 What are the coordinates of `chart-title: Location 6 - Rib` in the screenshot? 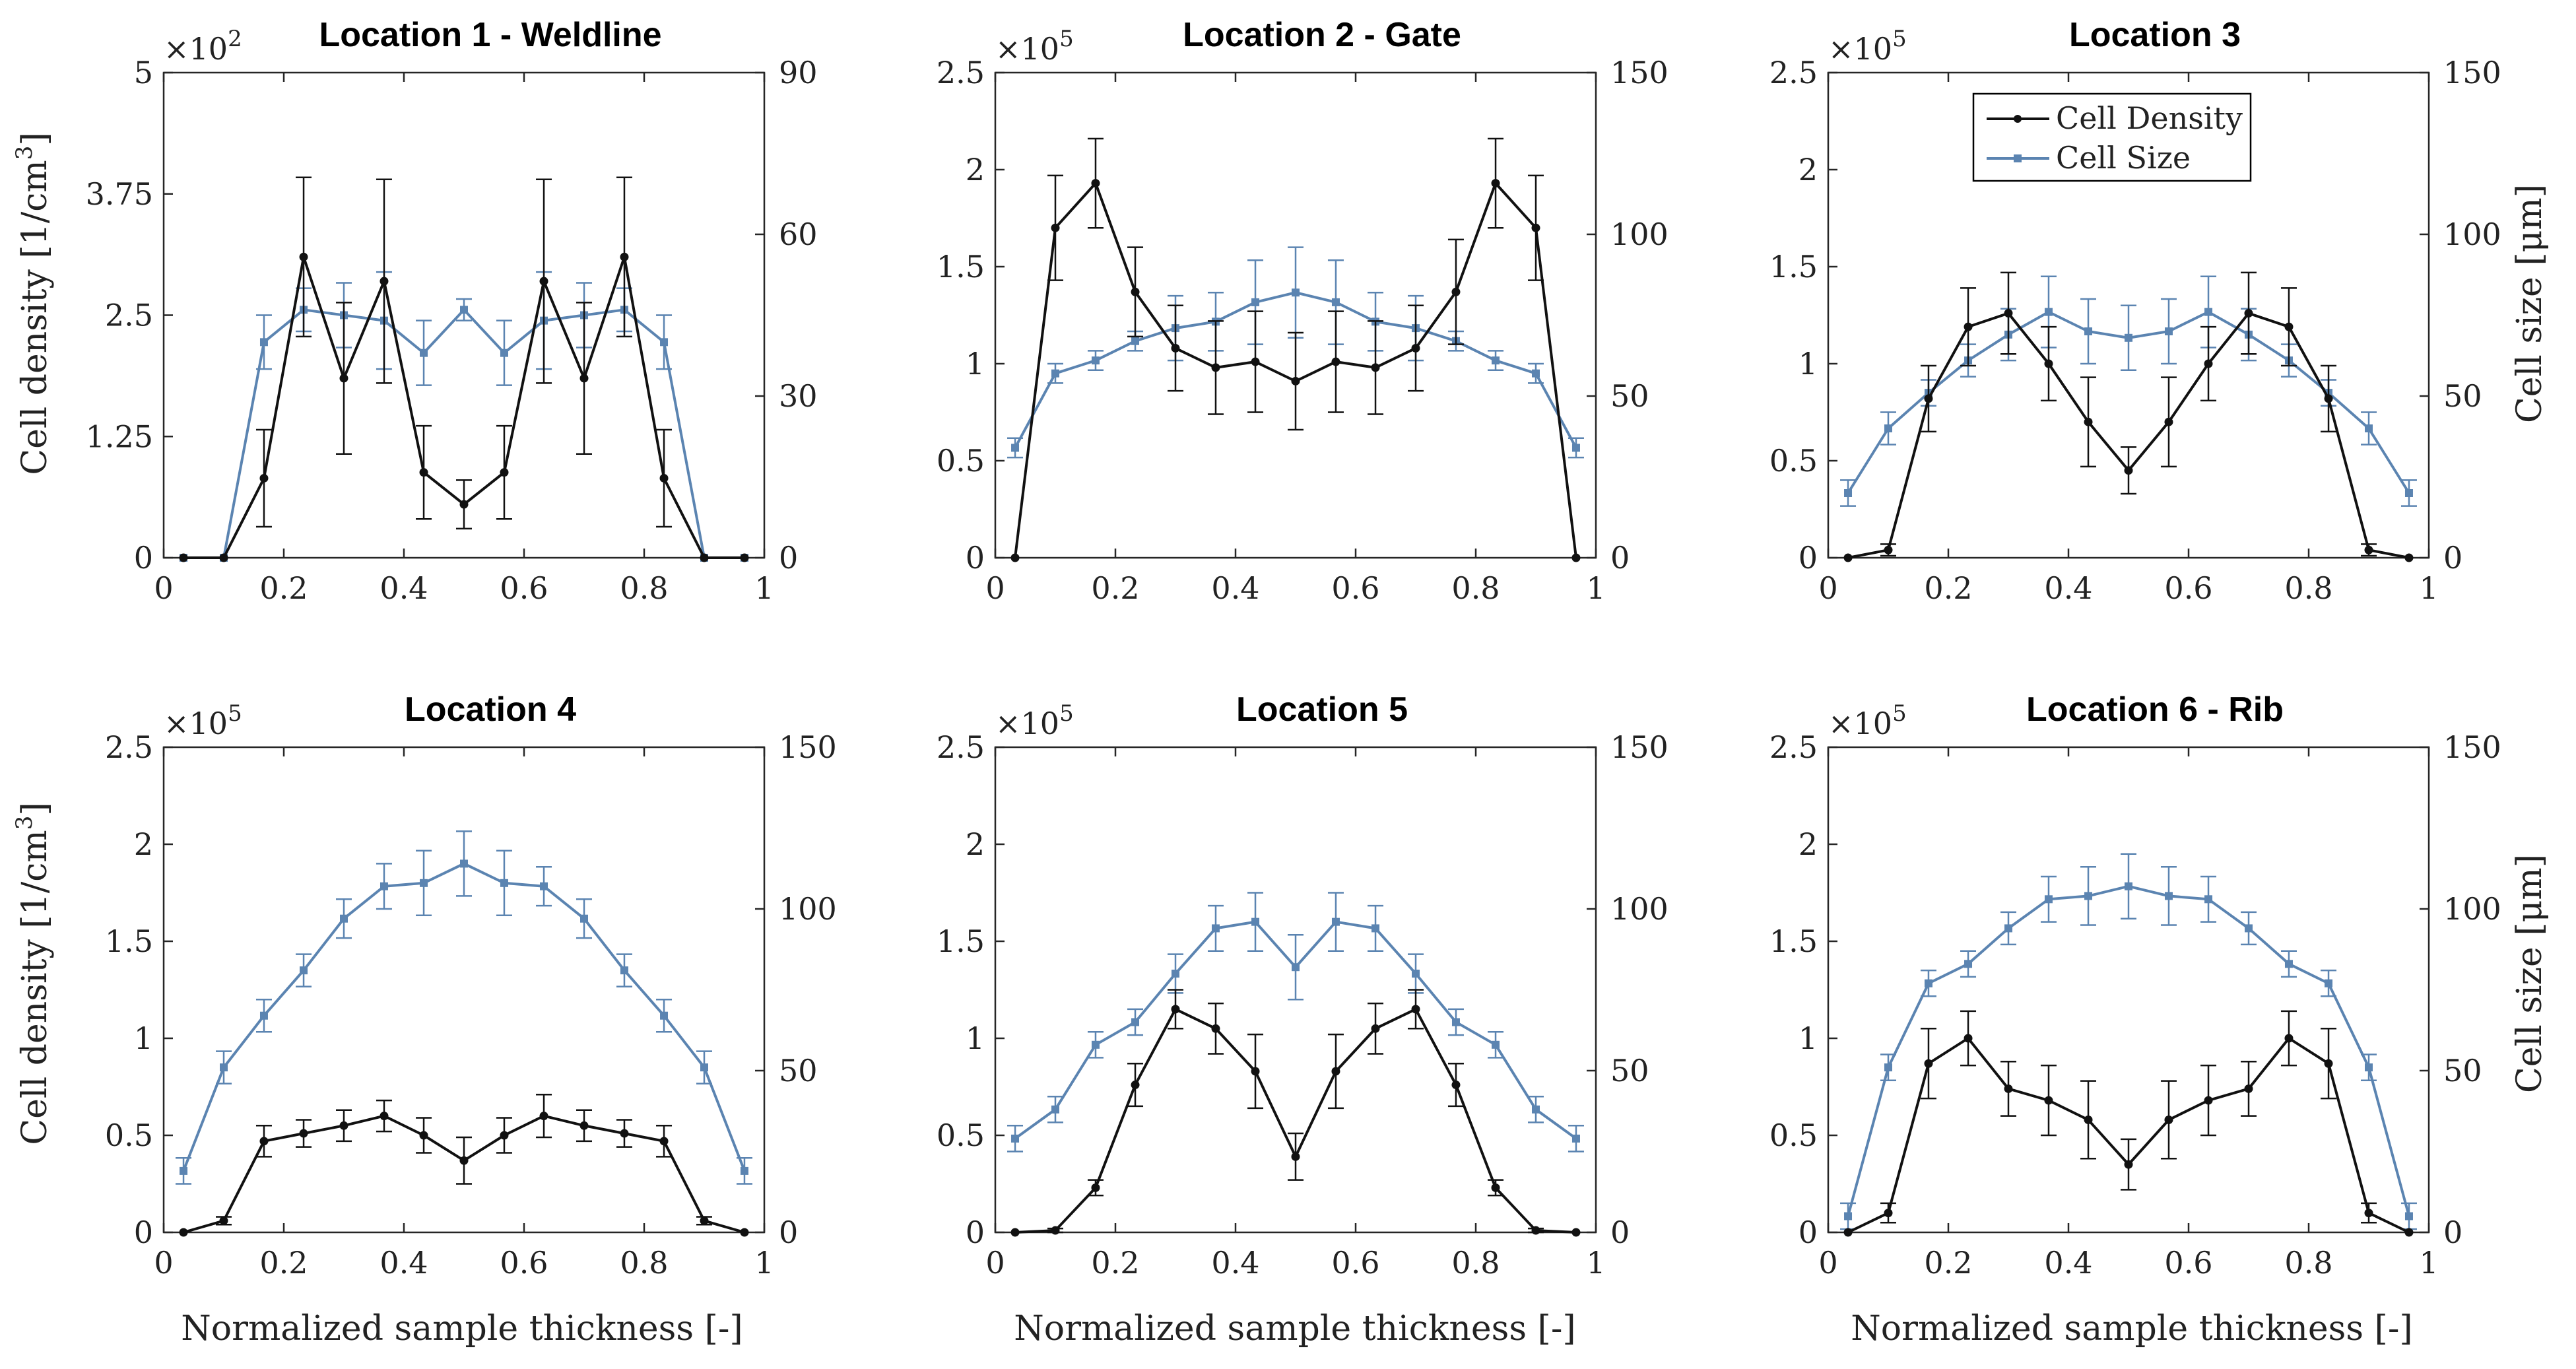 It's located at (2155, 710).